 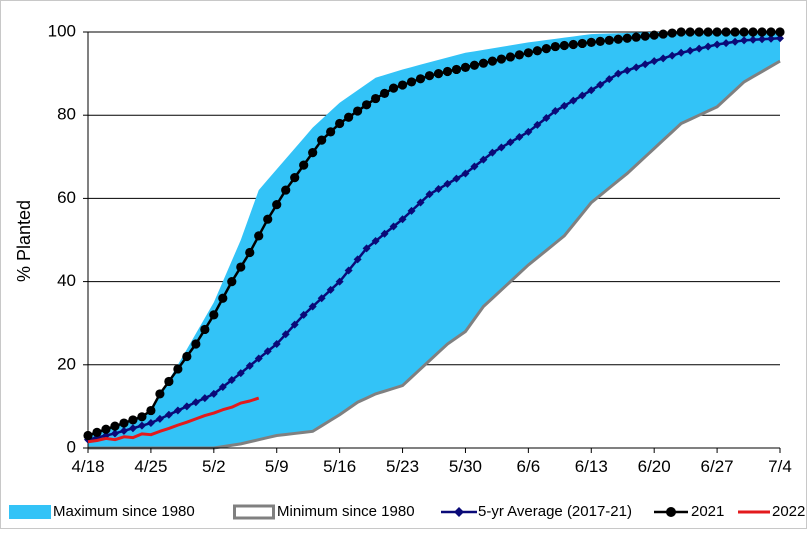 What do you see at coordinates (214, 466) in the screenshot?
I see `x-tick-label: 5/2` at bounding box center [214, 466].